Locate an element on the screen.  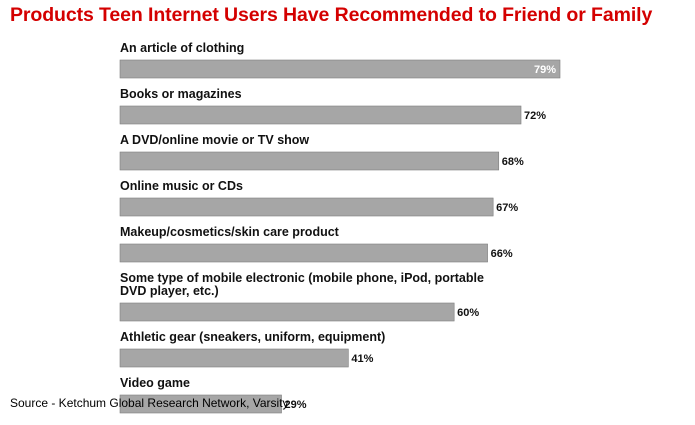
value-label: 29% is located at coordinates (296, 405).